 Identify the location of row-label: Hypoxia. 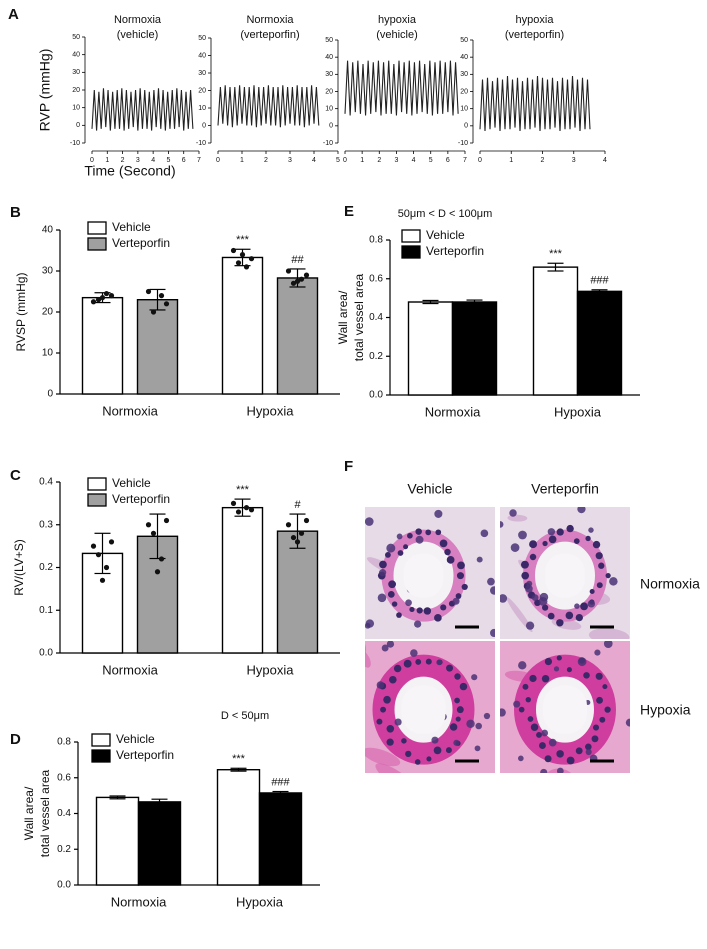
(665, 710).